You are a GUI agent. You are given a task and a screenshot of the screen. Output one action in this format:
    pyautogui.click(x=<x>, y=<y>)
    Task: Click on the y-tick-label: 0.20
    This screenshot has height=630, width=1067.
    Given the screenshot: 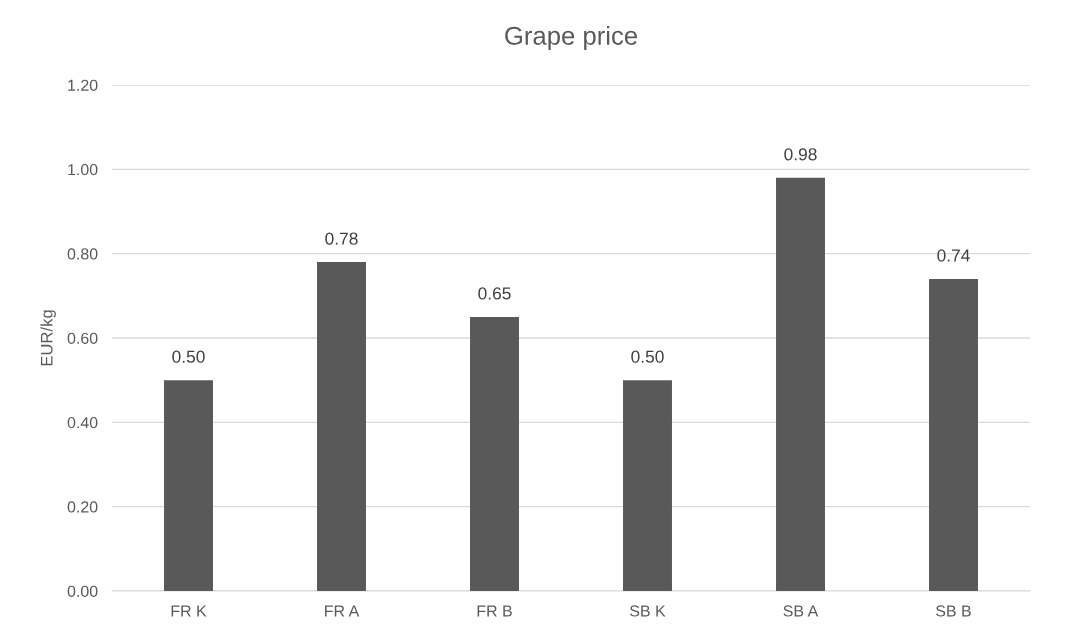 What is the action you would take?
    pyautogui.click(x=82, y=507)
    